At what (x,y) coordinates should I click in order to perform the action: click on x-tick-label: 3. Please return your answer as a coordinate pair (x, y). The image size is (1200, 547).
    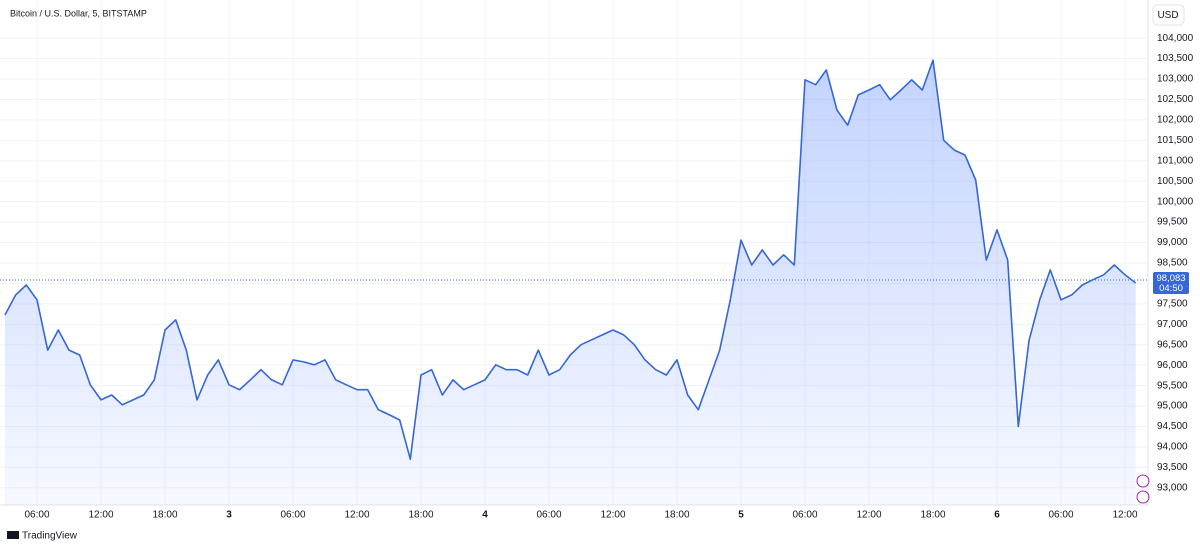
    Looking at the image, I should click on (229, 515).